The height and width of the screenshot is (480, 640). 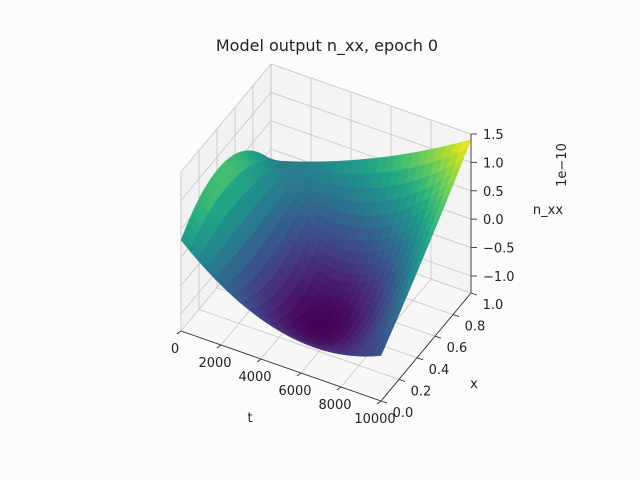 I want to click on x-tick-label: 0.8, so click(x=475, y=327).